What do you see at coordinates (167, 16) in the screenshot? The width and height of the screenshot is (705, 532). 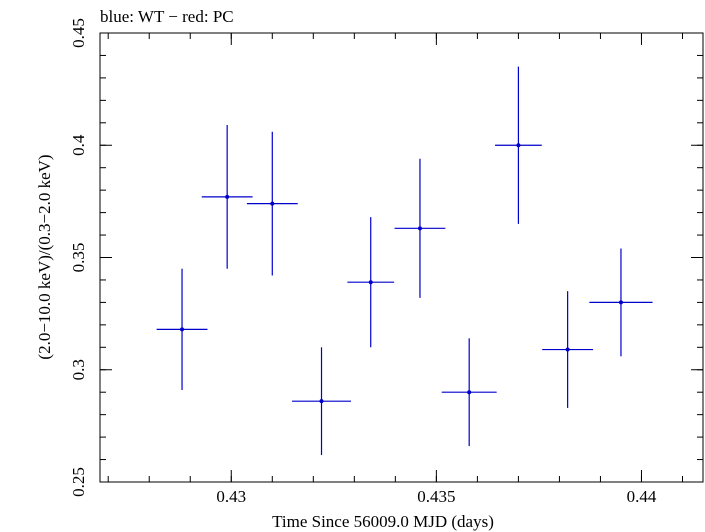 I see `chart-title: blue: WT − red: PC` at bounding box center [167, 16].